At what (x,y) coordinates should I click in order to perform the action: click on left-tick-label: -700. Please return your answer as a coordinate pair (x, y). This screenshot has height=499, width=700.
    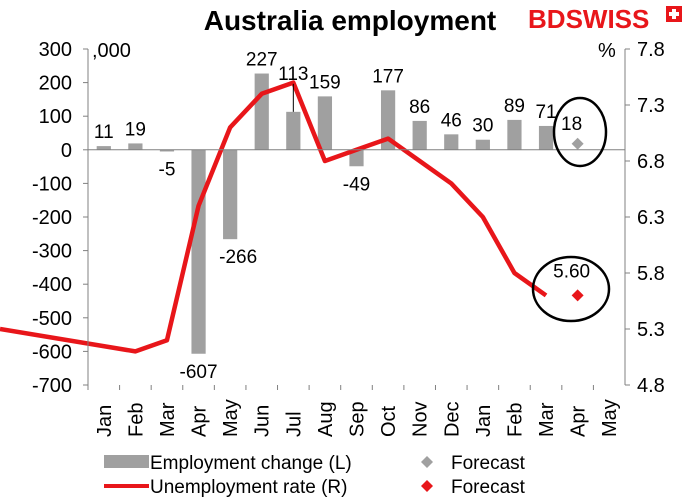
    Looking at the image, I should click on (52, 386).